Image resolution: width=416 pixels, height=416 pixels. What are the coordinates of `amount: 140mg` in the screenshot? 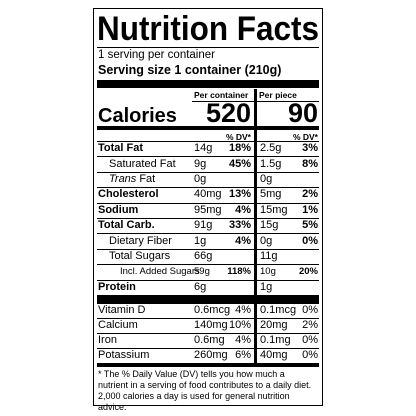 It's located at (211, 325).